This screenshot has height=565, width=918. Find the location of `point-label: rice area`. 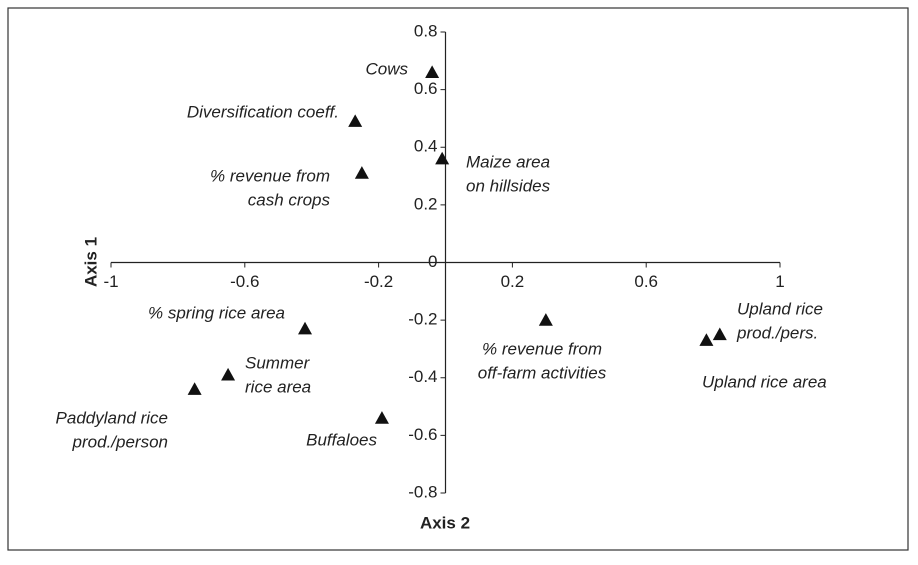

point-label: rice area is located at coordinates (278, 386).